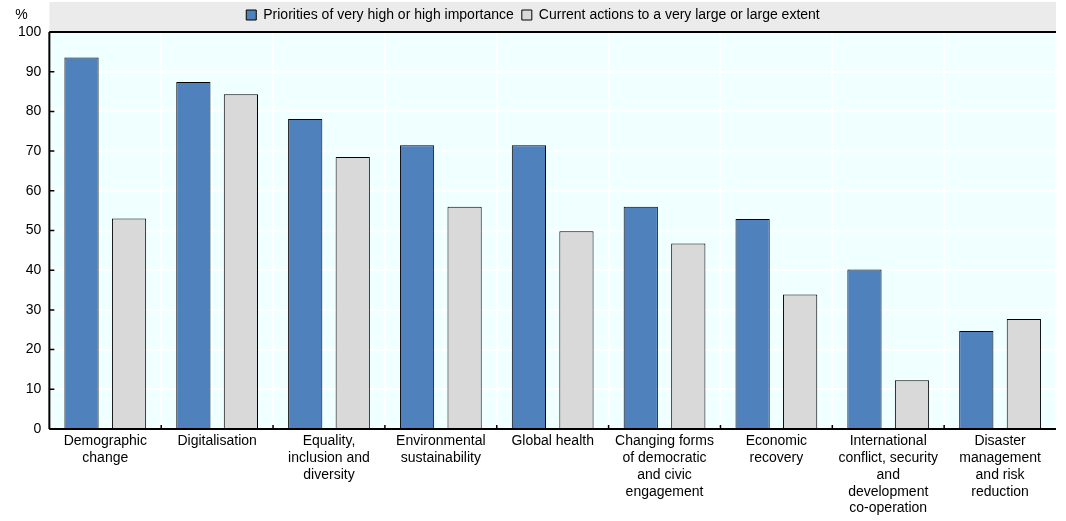  I want to click on y-tick-label: 60, so click(33, 189).